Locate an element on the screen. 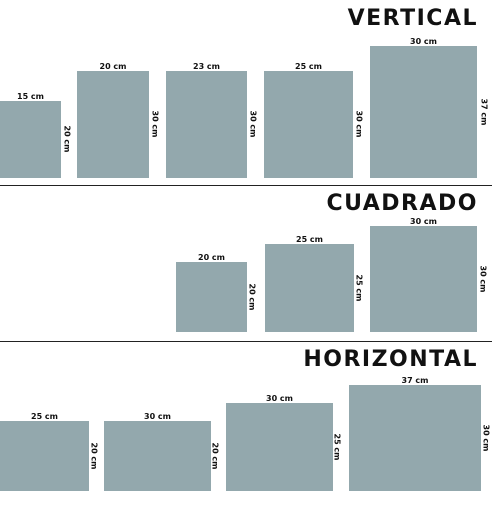 This screenshot has width=492, height=511. width-label: 23 cm is located at coordinates (206, 66).